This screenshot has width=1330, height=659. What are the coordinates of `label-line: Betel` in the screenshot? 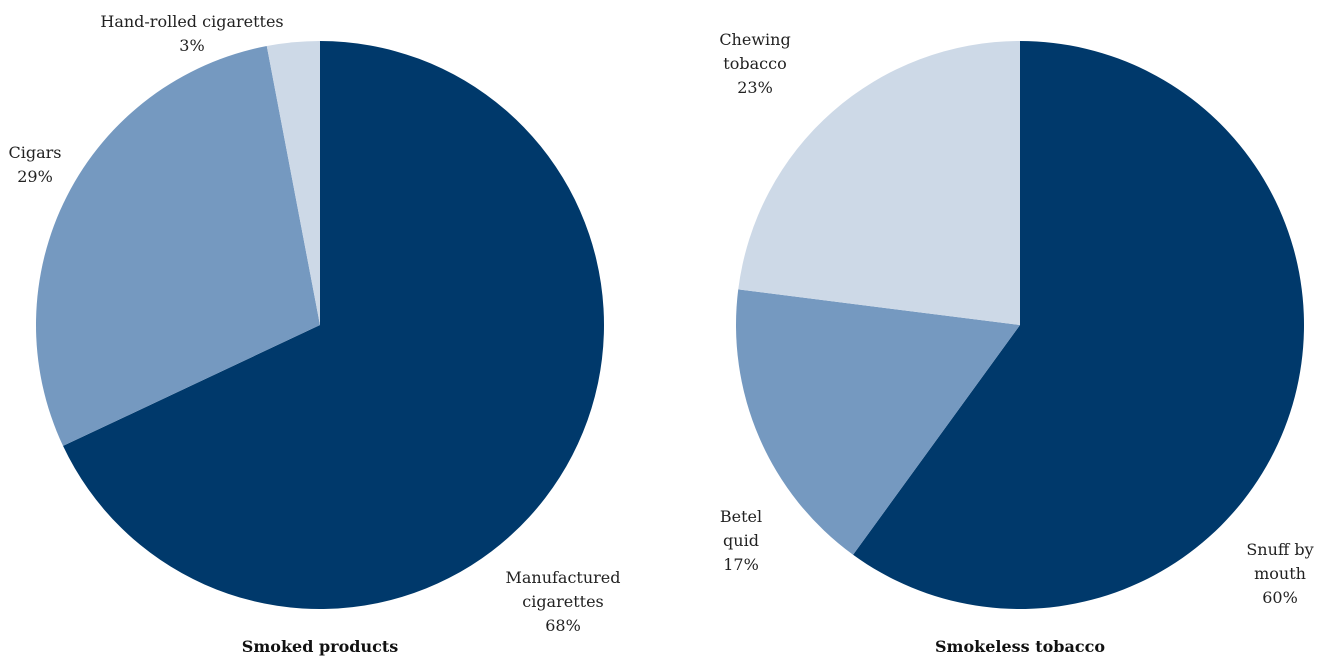 It's located at (741, 516).